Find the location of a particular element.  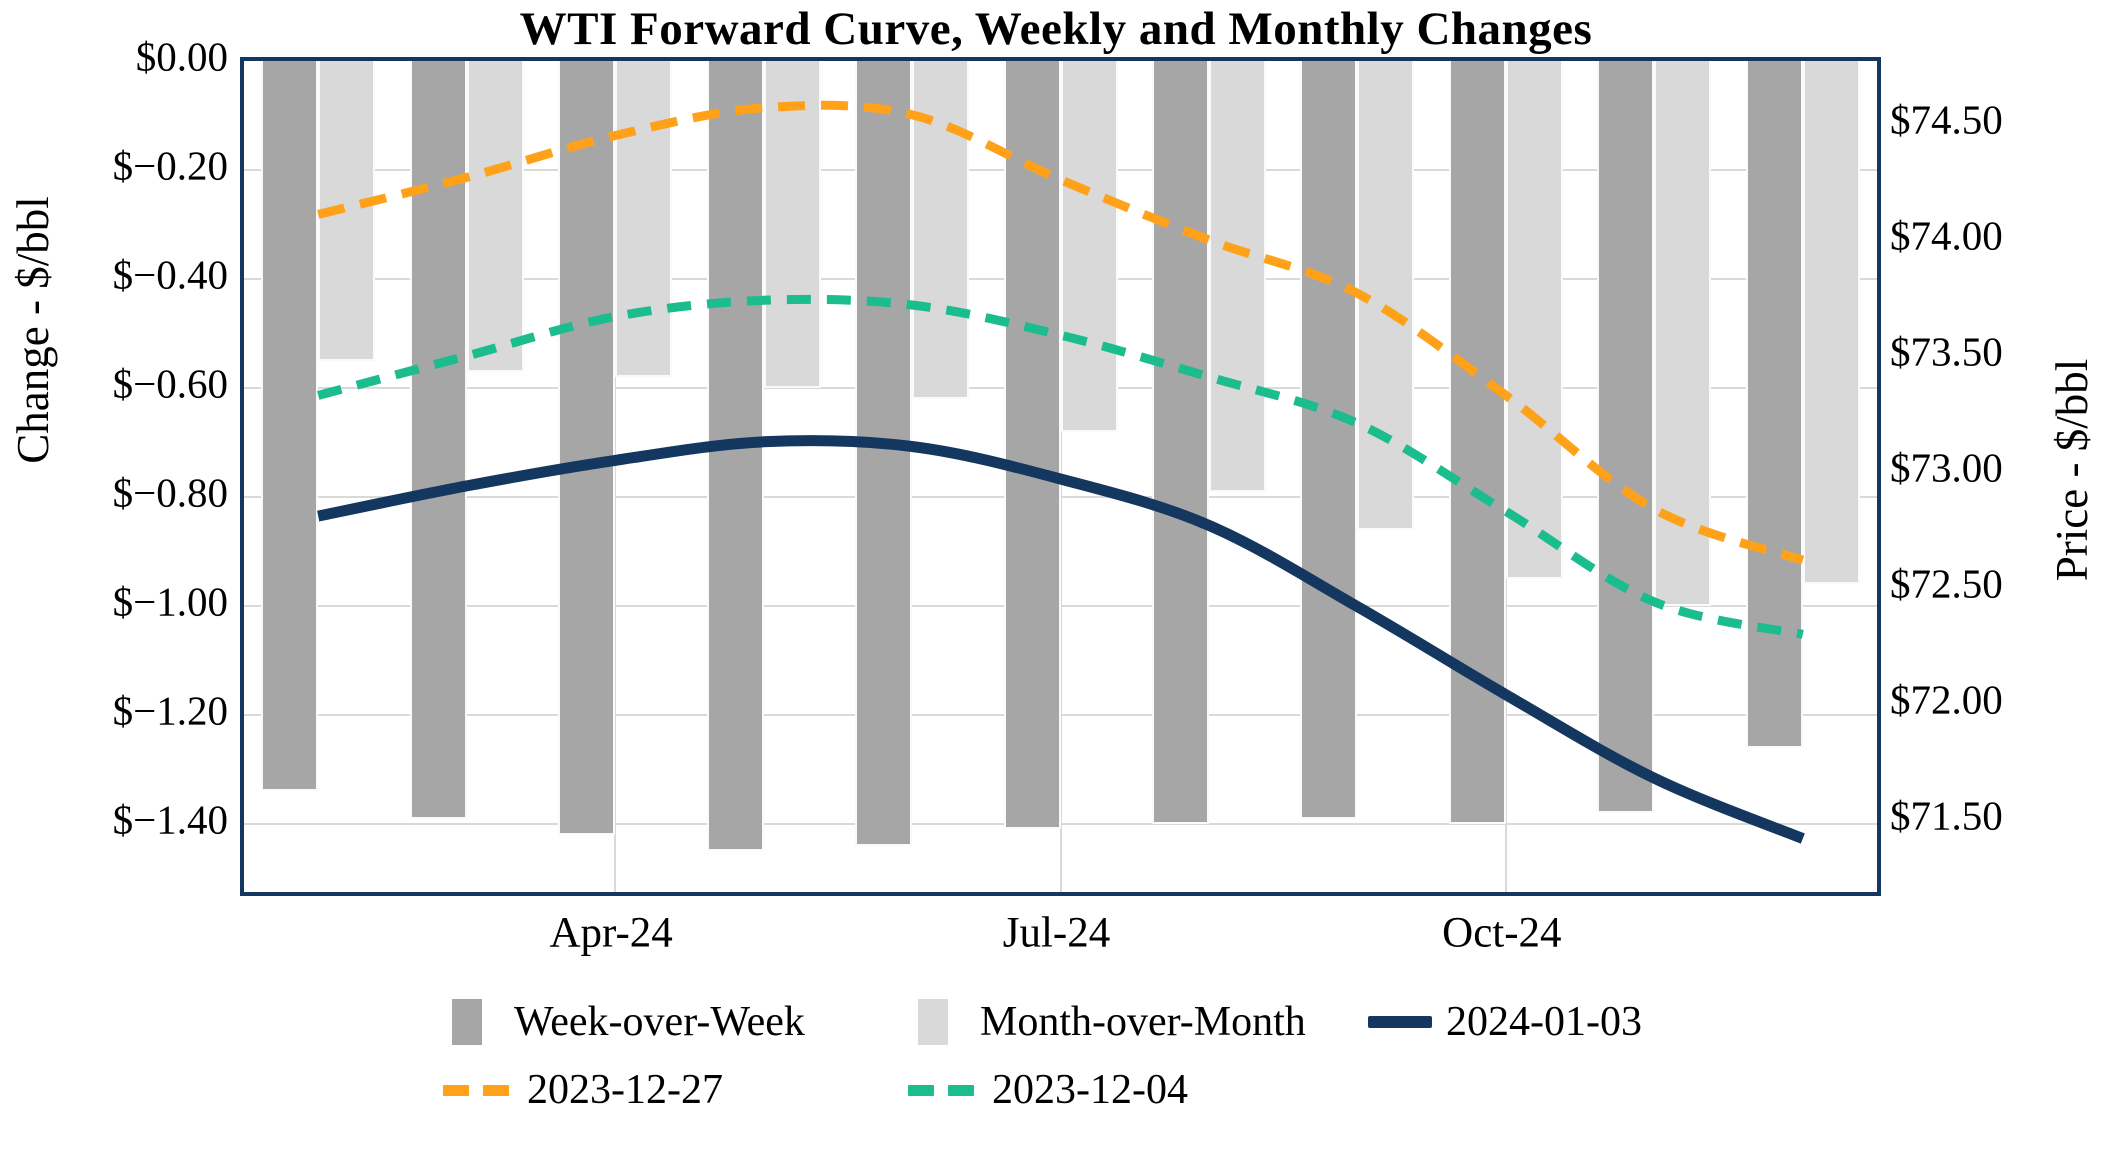

left-axis-tick-label: $−0.20 is located at coordinates (170, 165).